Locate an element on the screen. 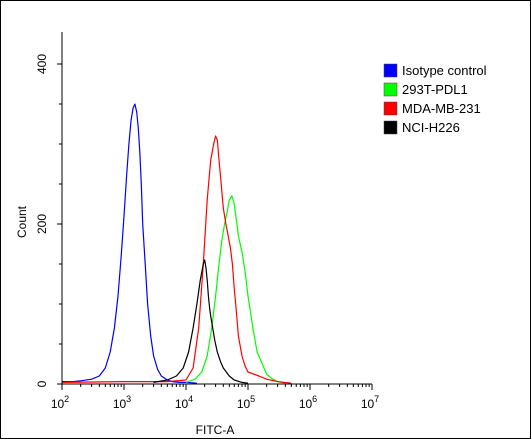 This screenshot has width=531, height=439. y-tick-label: 0 is located at coordinates (42, 383).